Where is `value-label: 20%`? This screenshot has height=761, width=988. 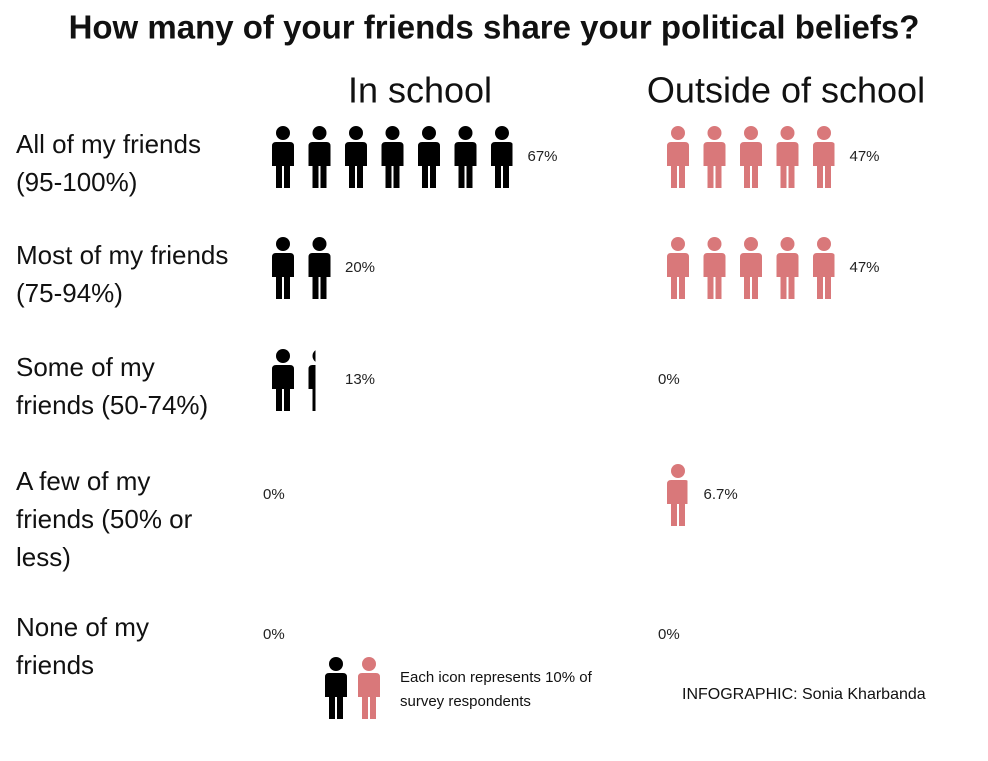
value-label: 20% is located at coordinates (360, 267).